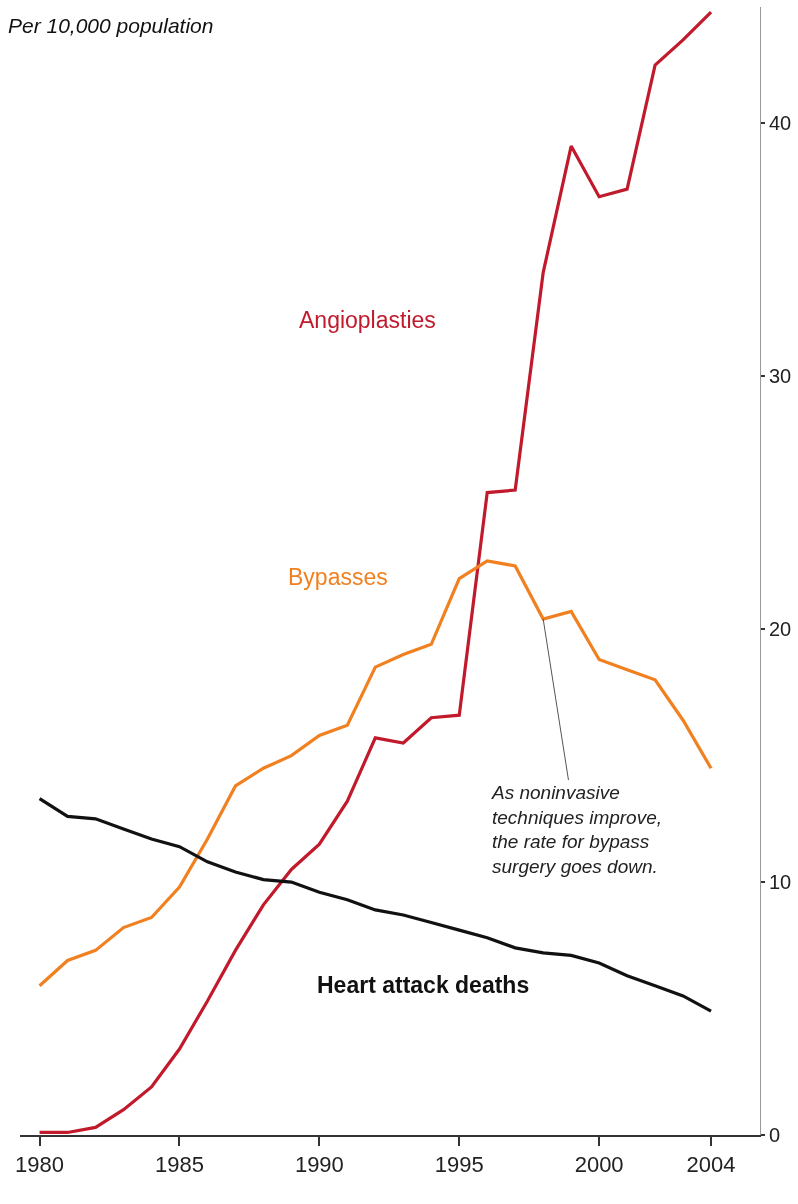  I want to click on x-tick-label: 1995, so click(459, 1165).